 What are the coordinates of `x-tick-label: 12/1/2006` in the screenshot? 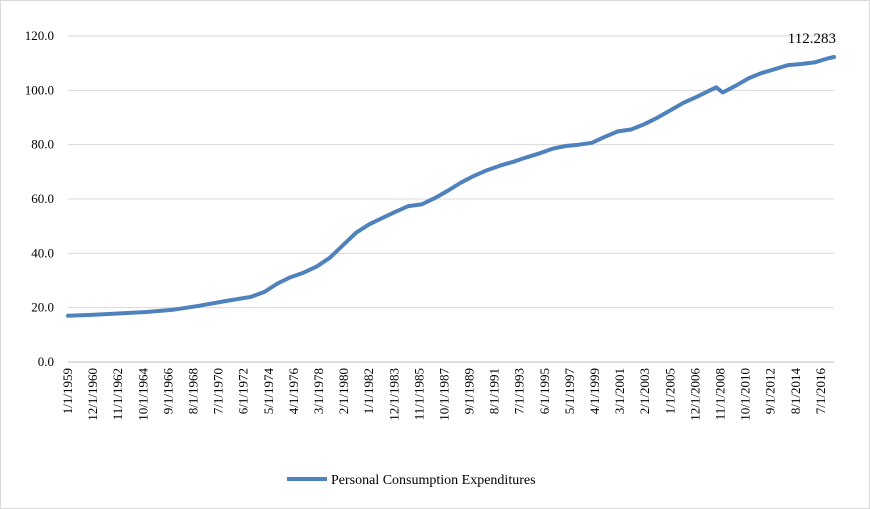 It's located at (694, 394).